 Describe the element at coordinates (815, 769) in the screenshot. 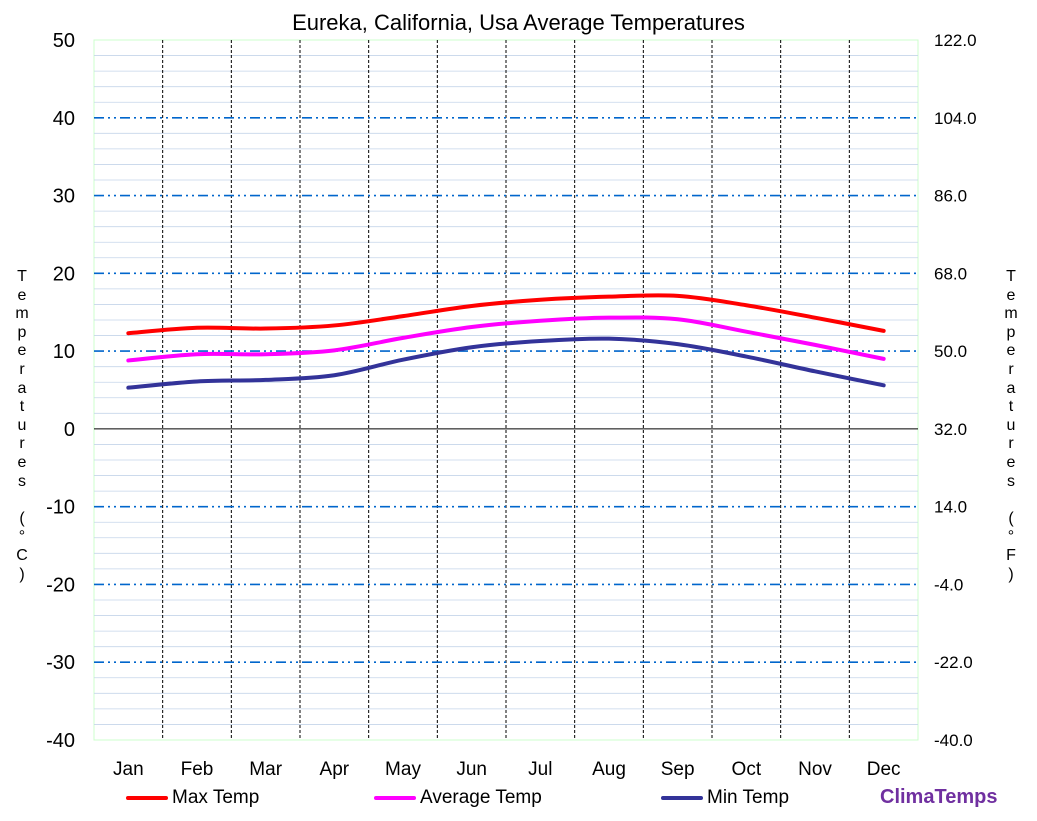

I see `x-tick-label: Nov` at that location.